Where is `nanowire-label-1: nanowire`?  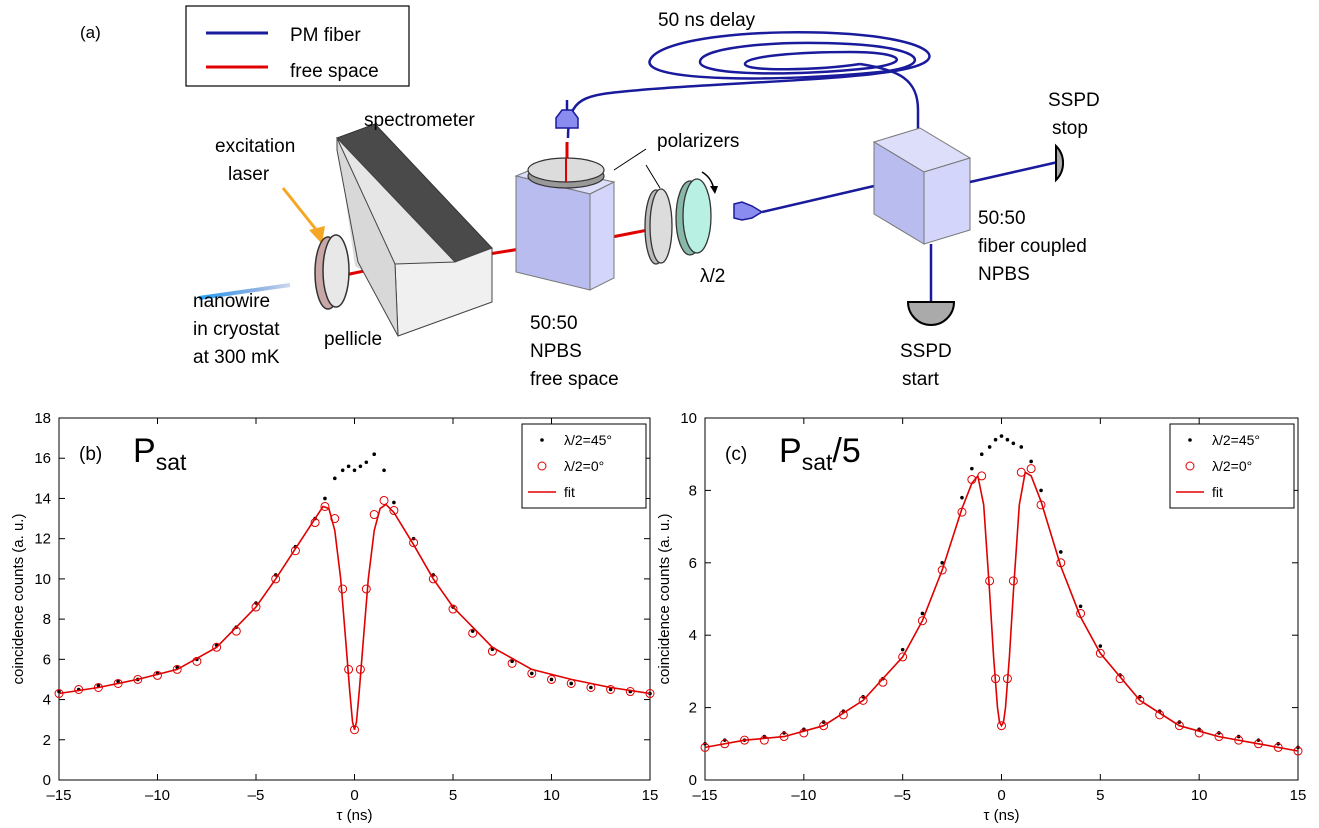 nanowire-label-1: nanowire is located at coordinates (231, 301).